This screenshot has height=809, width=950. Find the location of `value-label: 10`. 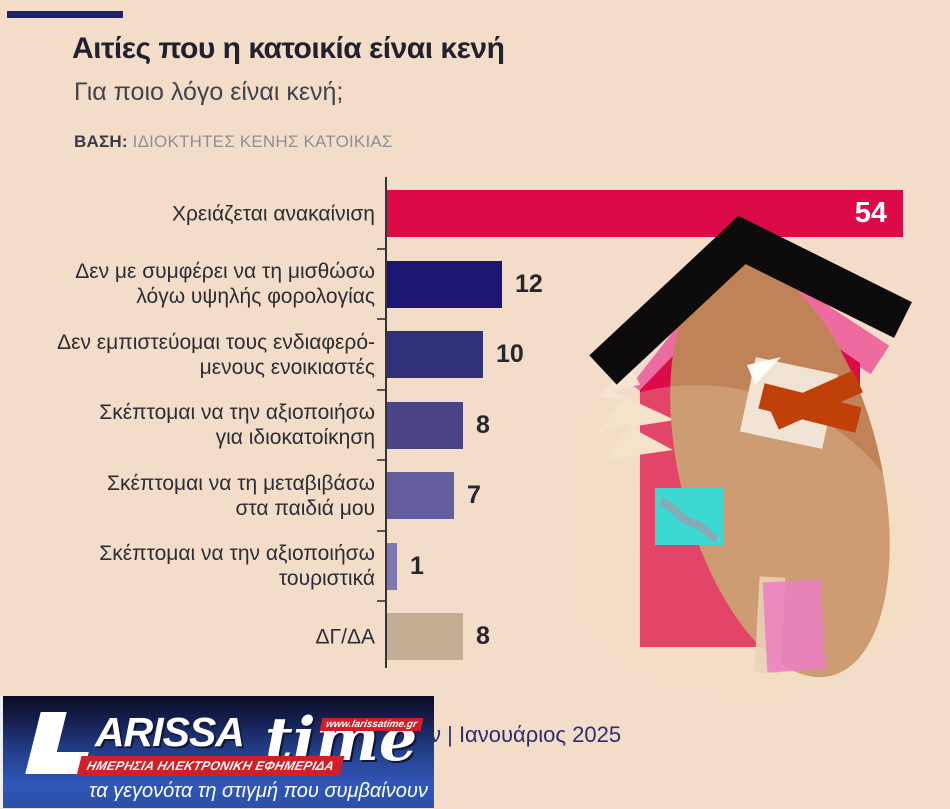

value-label: 10 is located at coordinates (510, 354).